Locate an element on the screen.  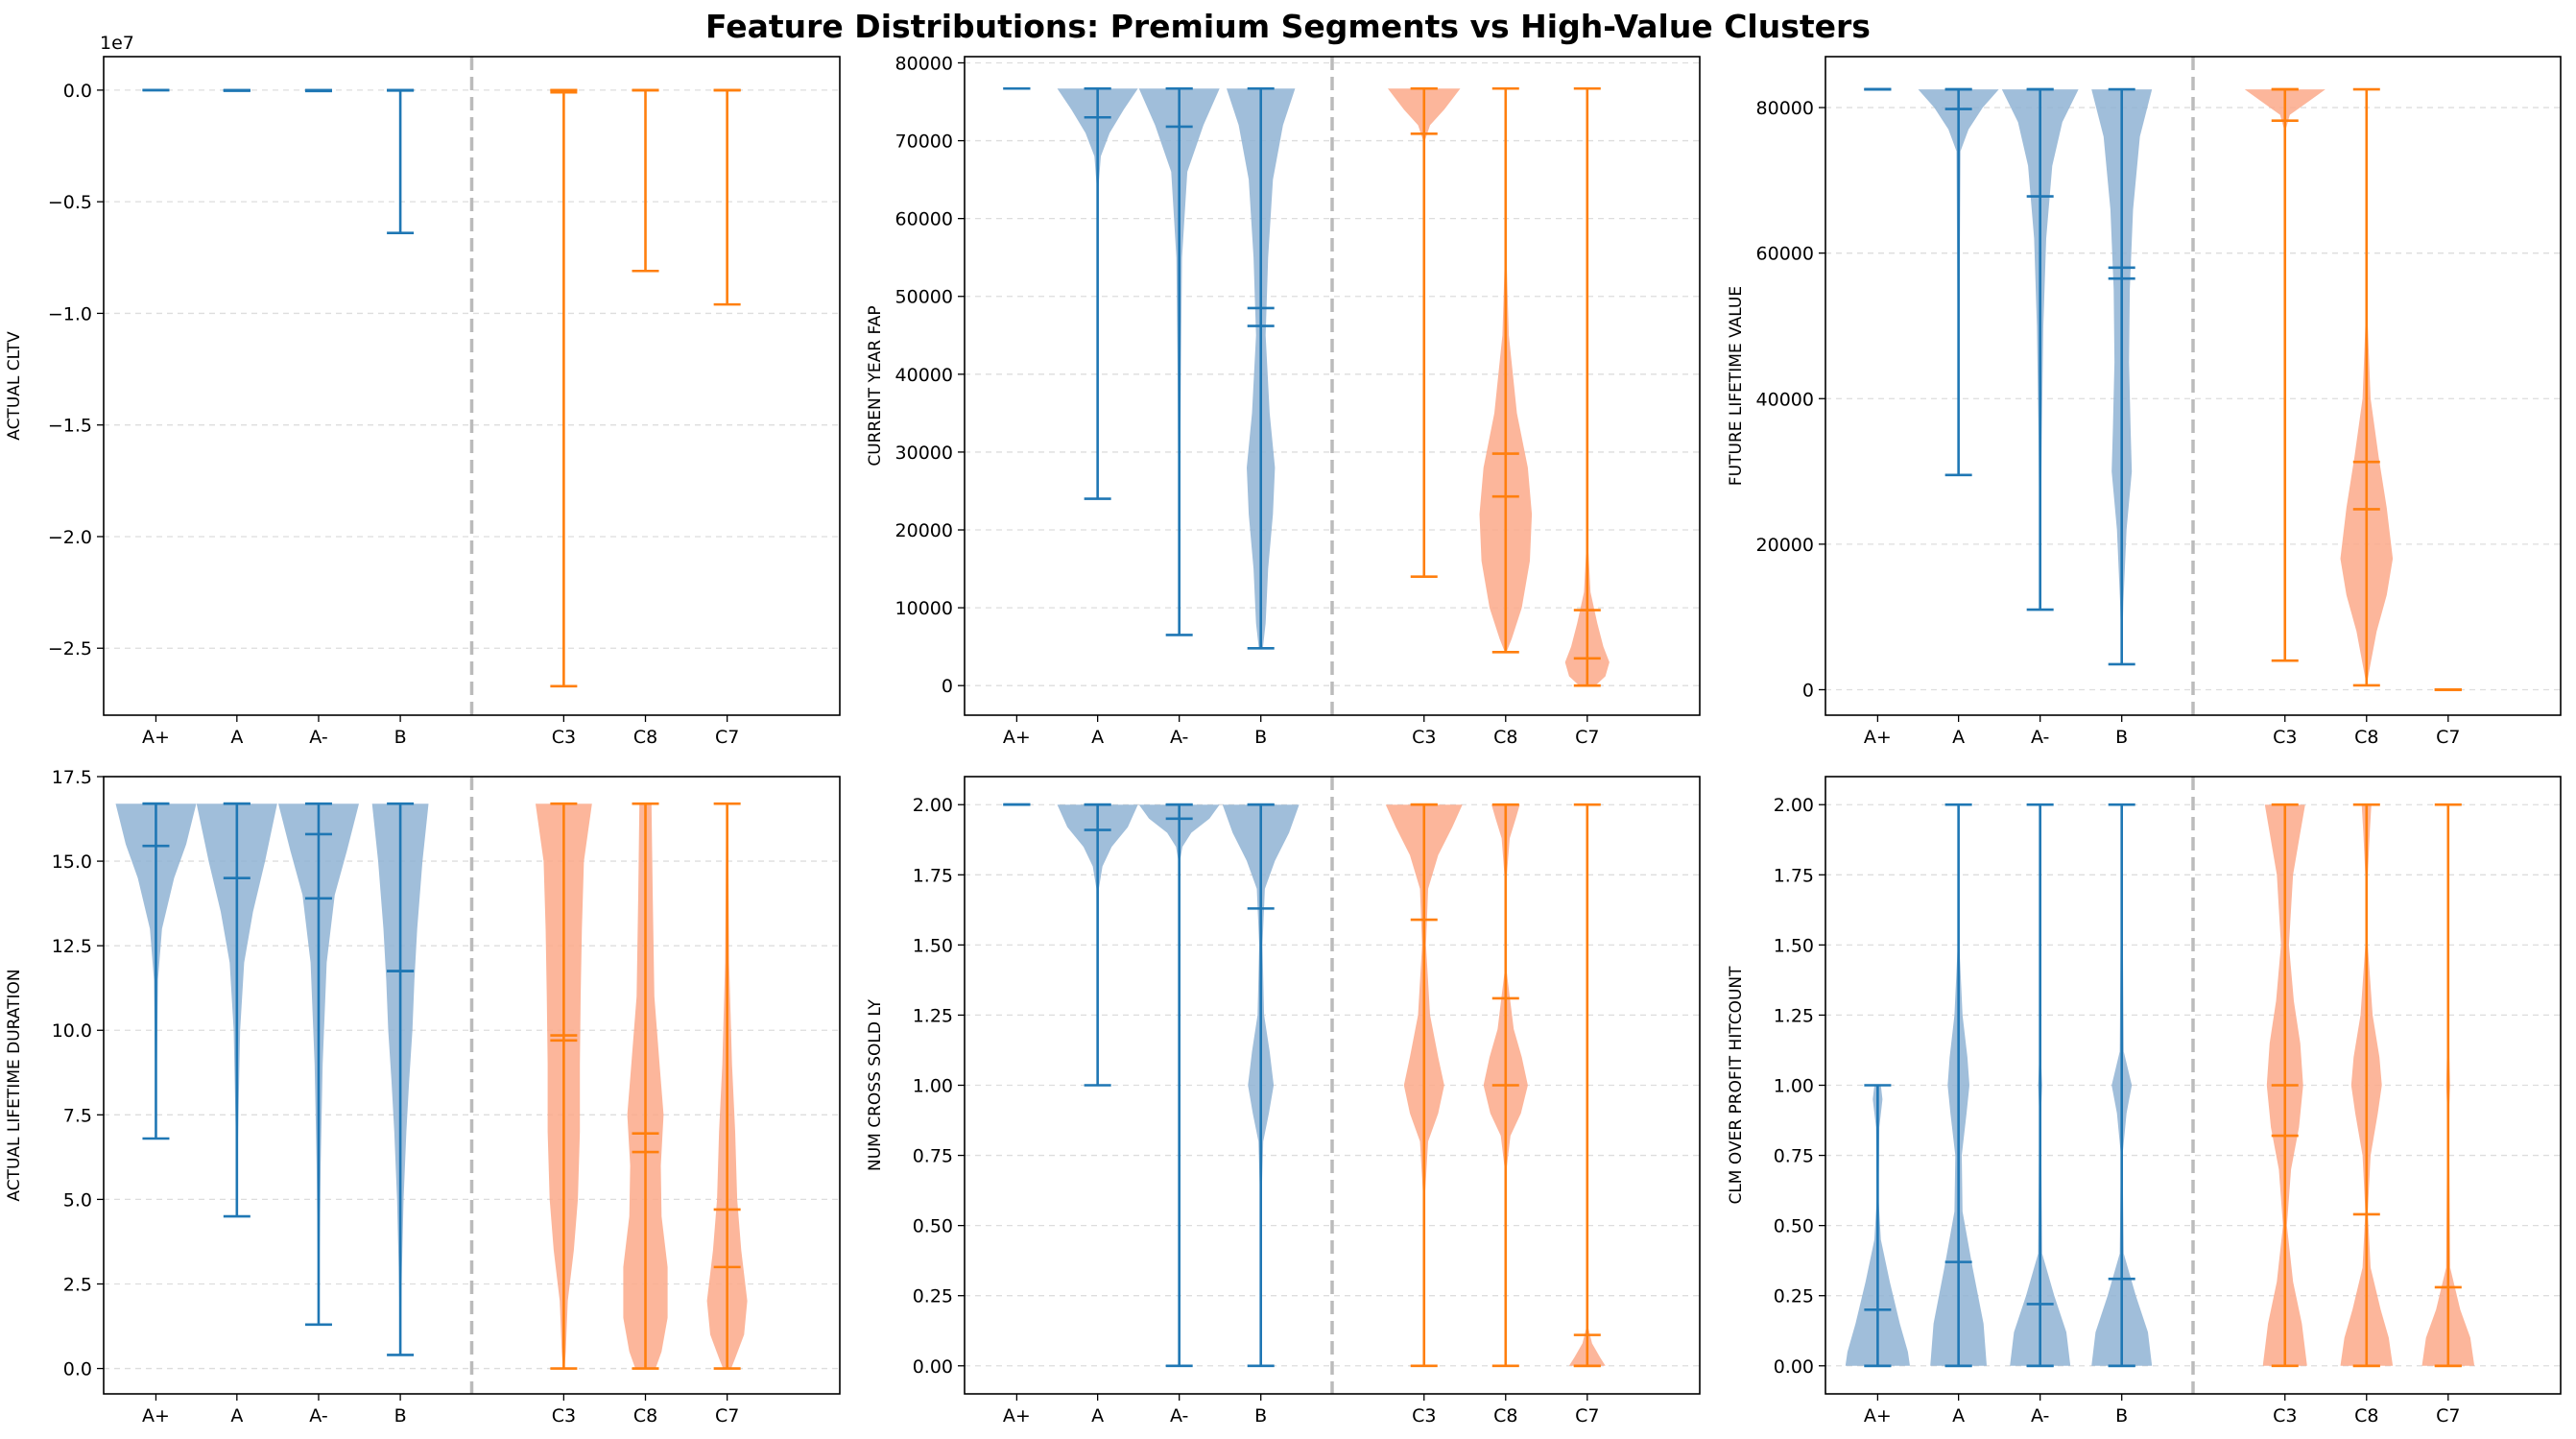
y-tick-label: 70000 is located at coordinates (924, 142).